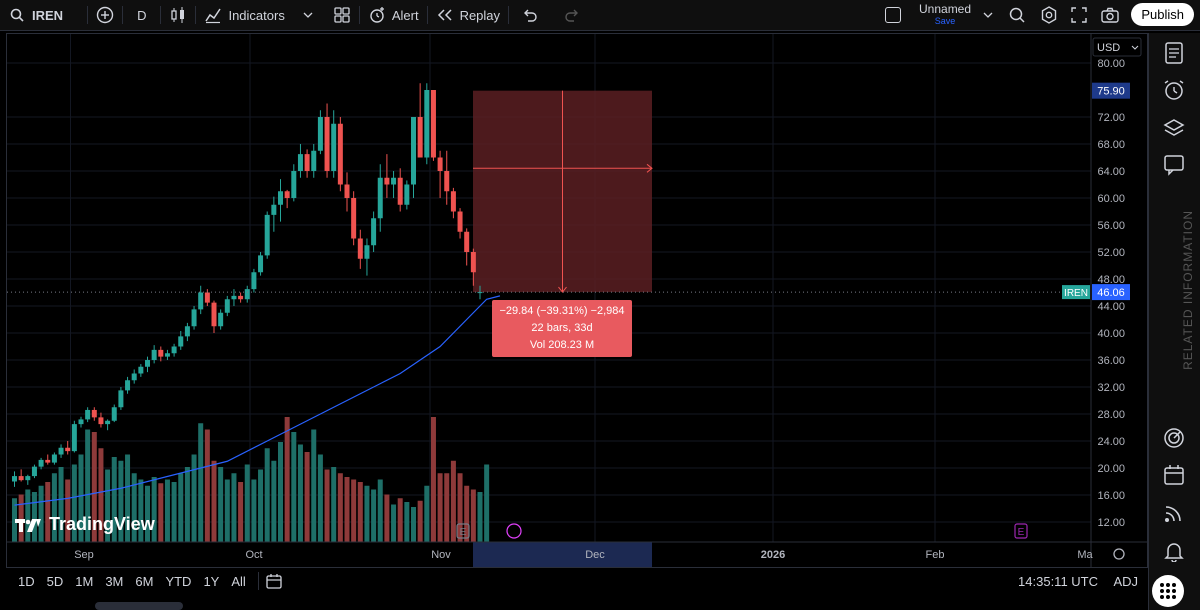 The image size is (1200, 610). What do you see at coordinates (1049, 15) in the screenshot?
I see `settings-button` at bounding box center [1049, 15].